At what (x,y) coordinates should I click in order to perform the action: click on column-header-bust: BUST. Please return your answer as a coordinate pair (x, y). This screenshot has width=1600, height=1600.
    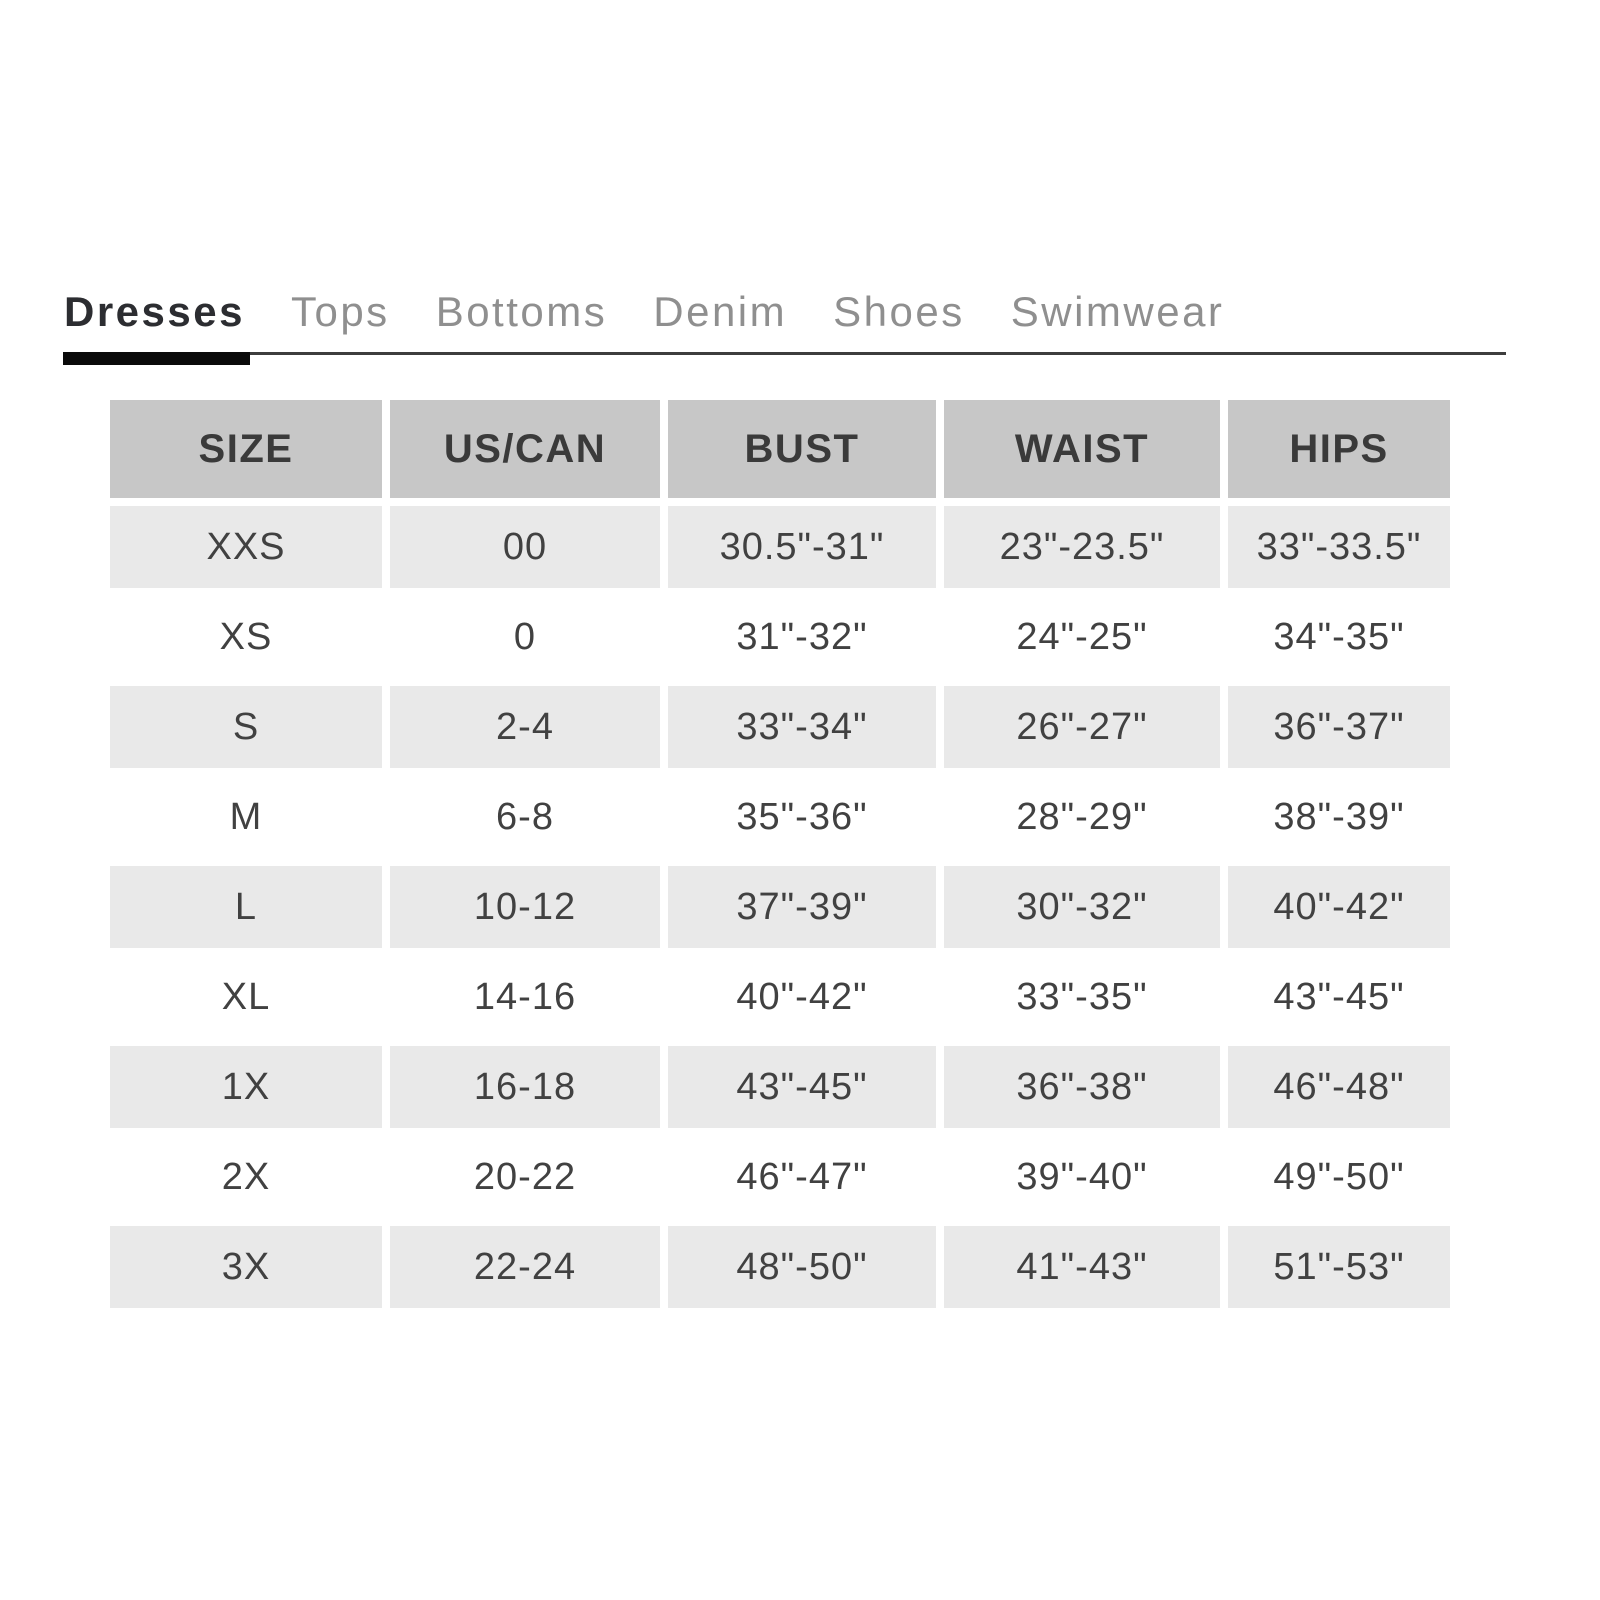
    Looking at the image, I should click on (802, 449).